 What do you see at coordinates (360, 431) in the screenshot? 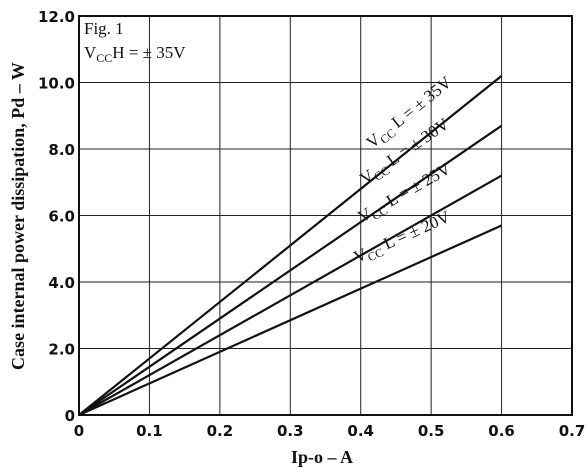
I see `x-tick-label: 0.4` at bounding box center [360, 431].